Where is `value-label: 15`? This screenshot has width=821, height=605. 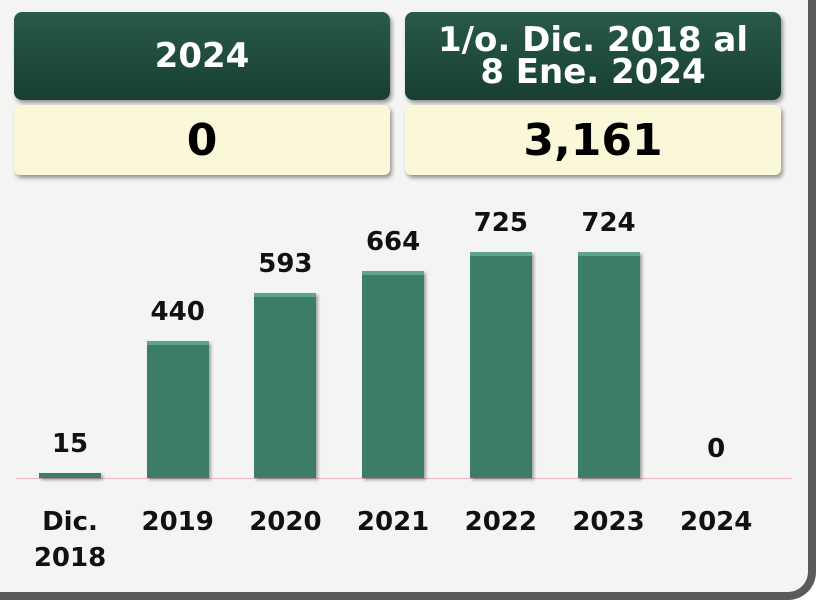 value-label: 15 is located at coordinates (70, 444).